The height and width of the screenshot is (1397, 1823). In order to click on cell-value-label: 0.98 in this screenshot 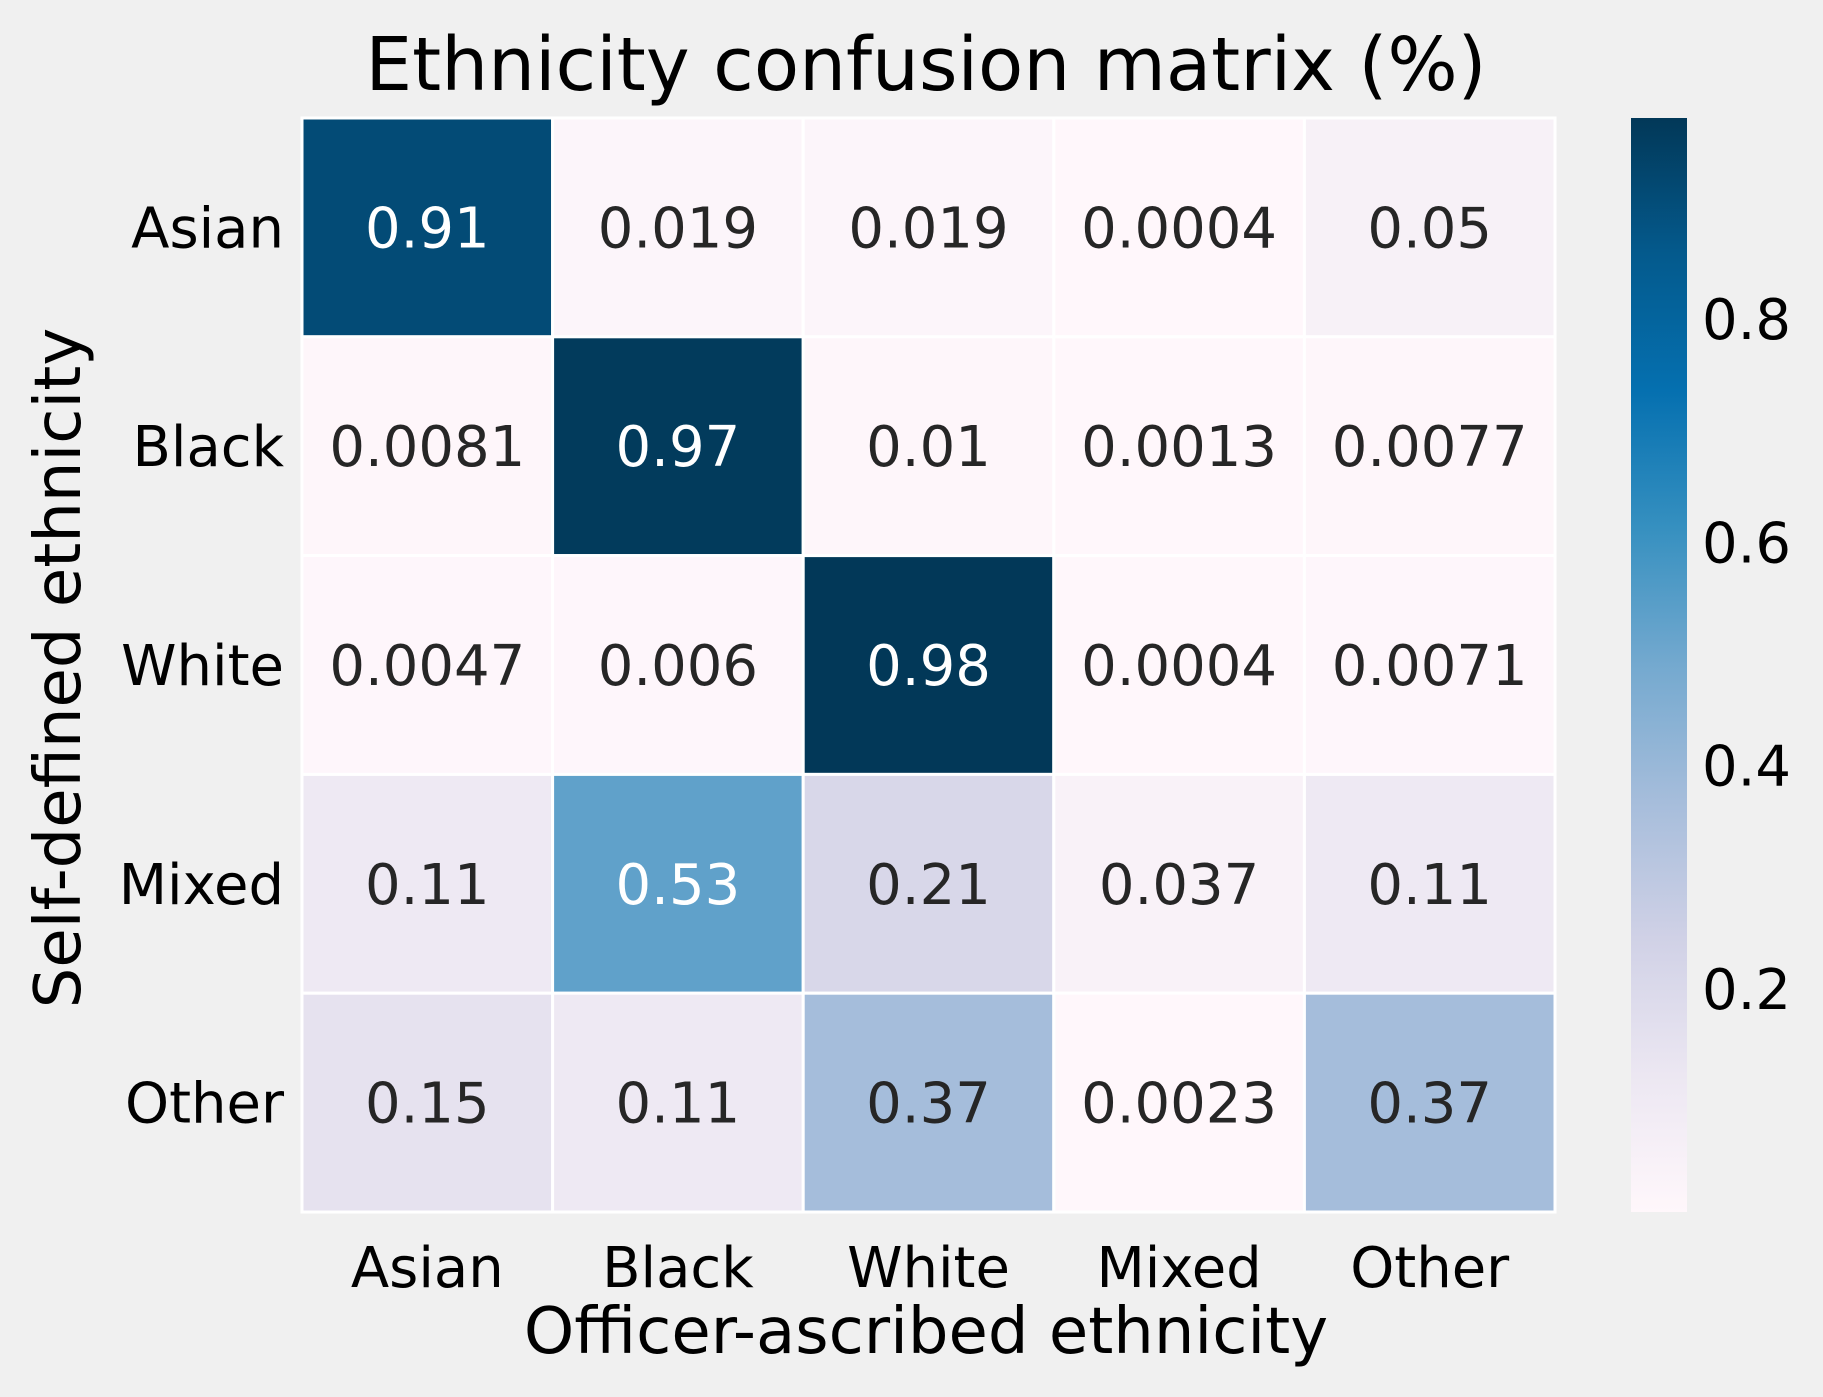, I will do `click(928, 666)`.